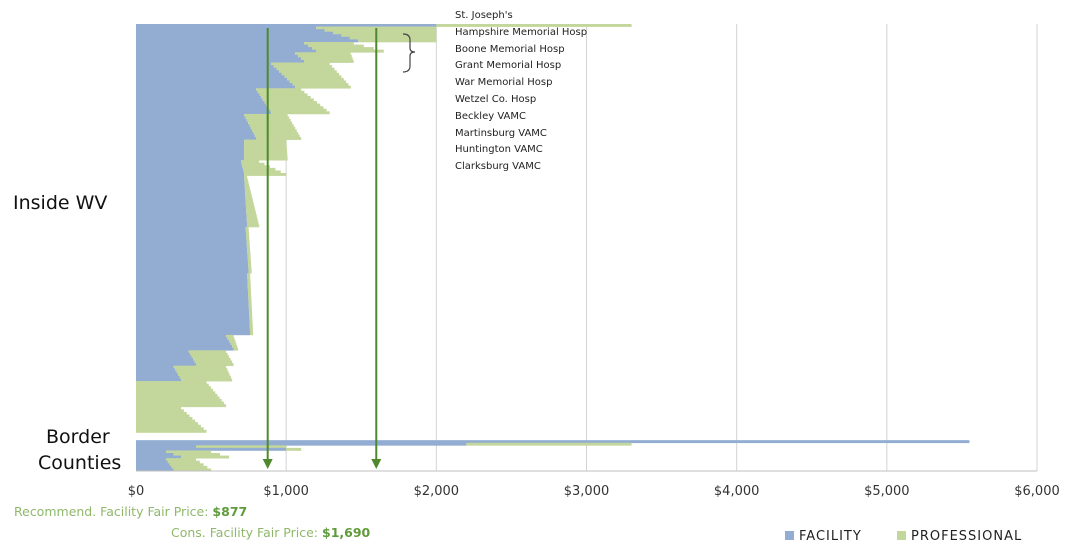 Image resolution: width=1066 pixels, height=545 pixels. What do you see at coordinates (346, 532) in the screenshot?
I see `cons-price-value: $1,690` at bounding box center [346, 532].